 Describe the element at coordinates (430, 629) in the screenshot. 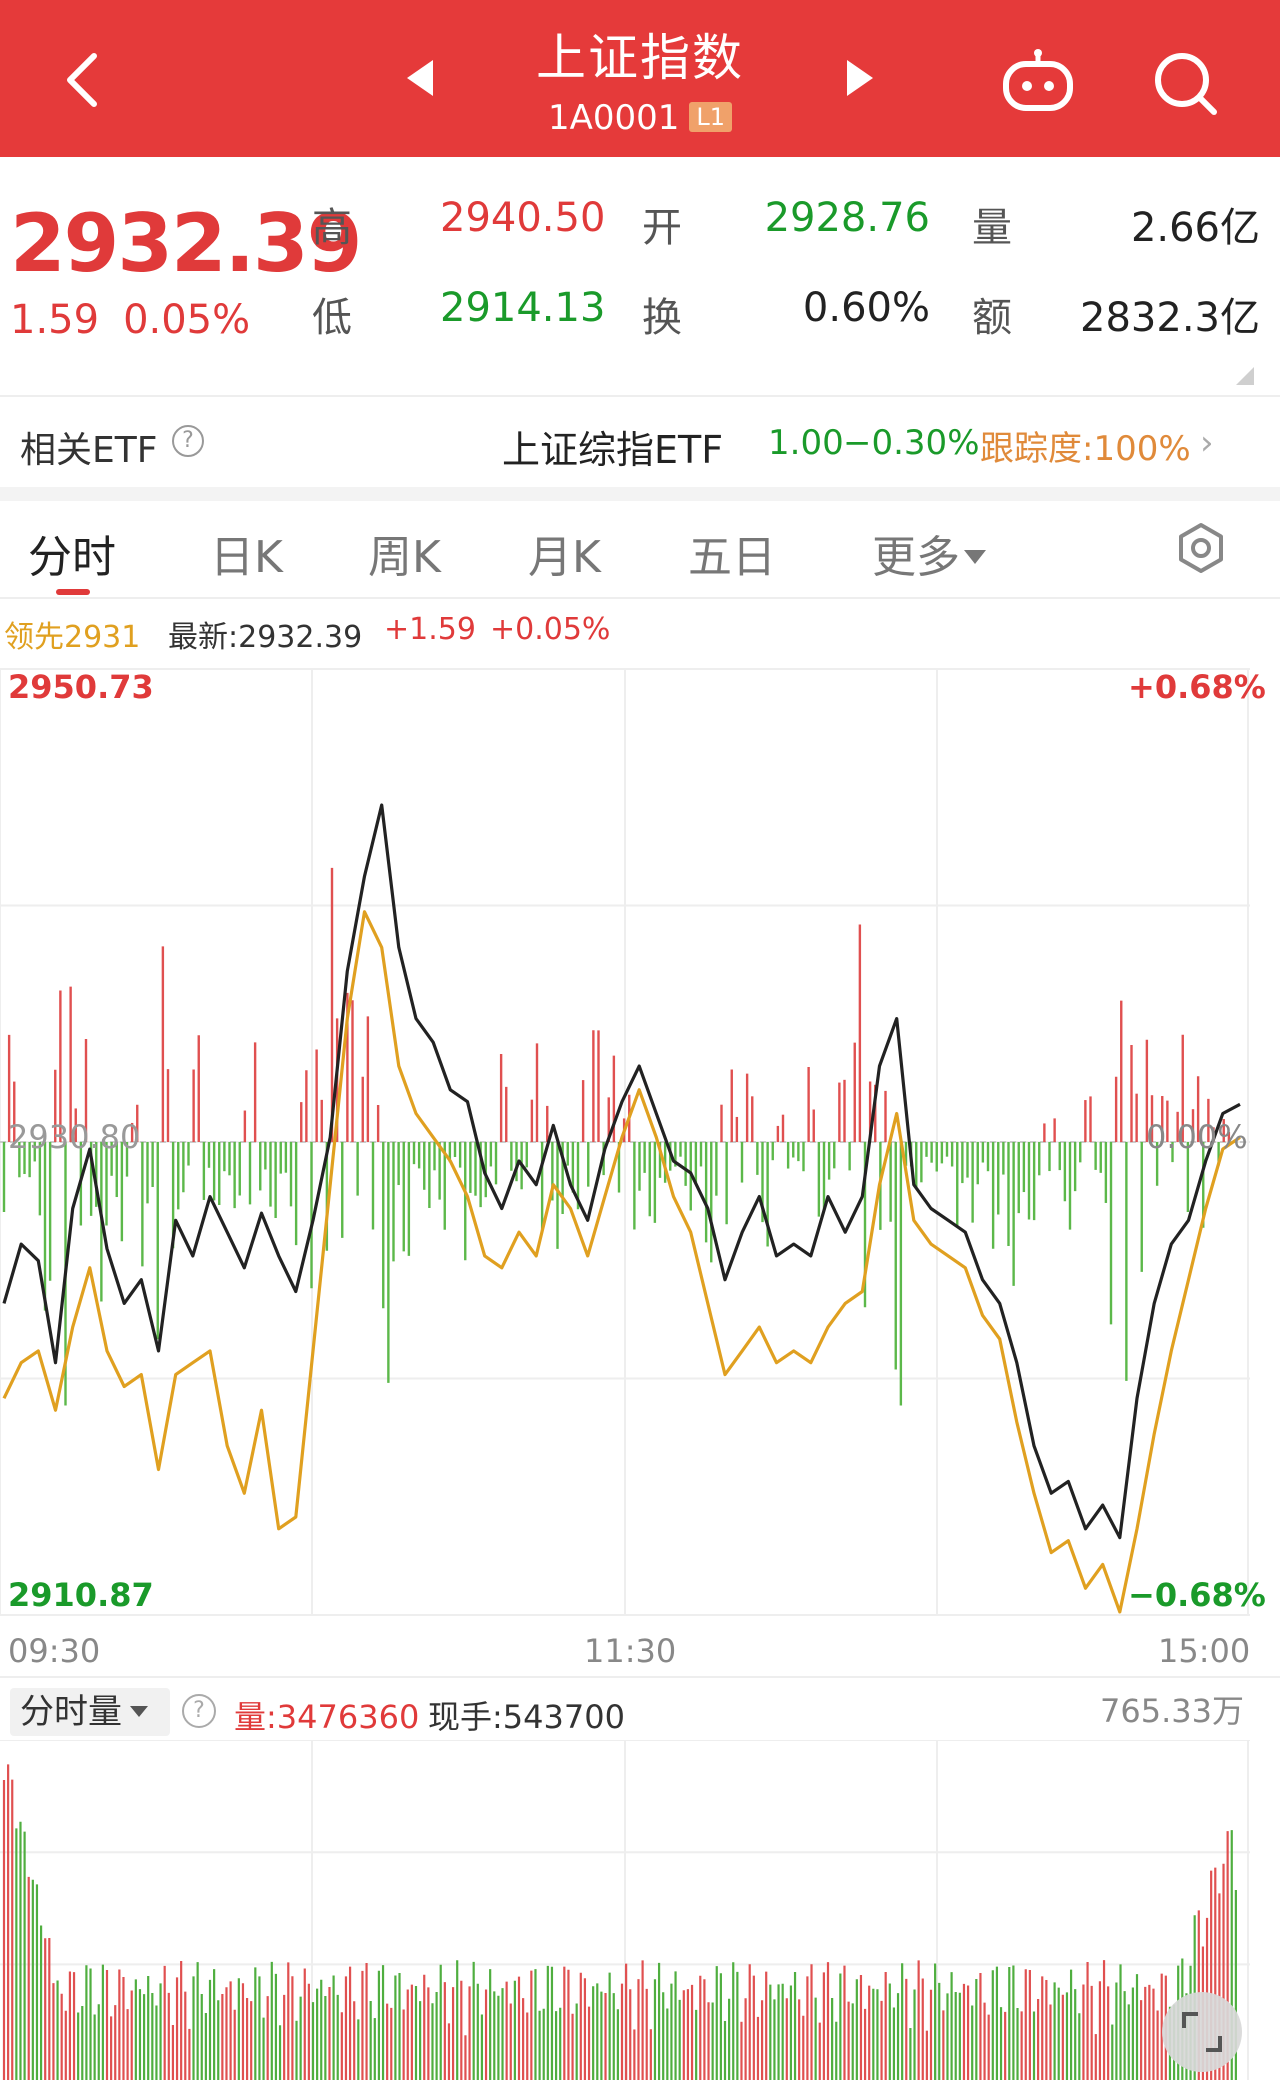

I see `info-change: +1.59` at that location.